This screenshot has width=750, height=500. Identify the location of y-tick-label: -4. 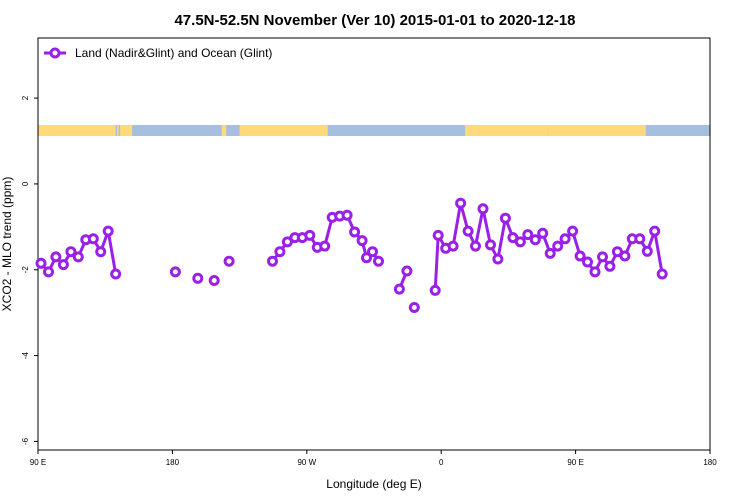
(25, 355).